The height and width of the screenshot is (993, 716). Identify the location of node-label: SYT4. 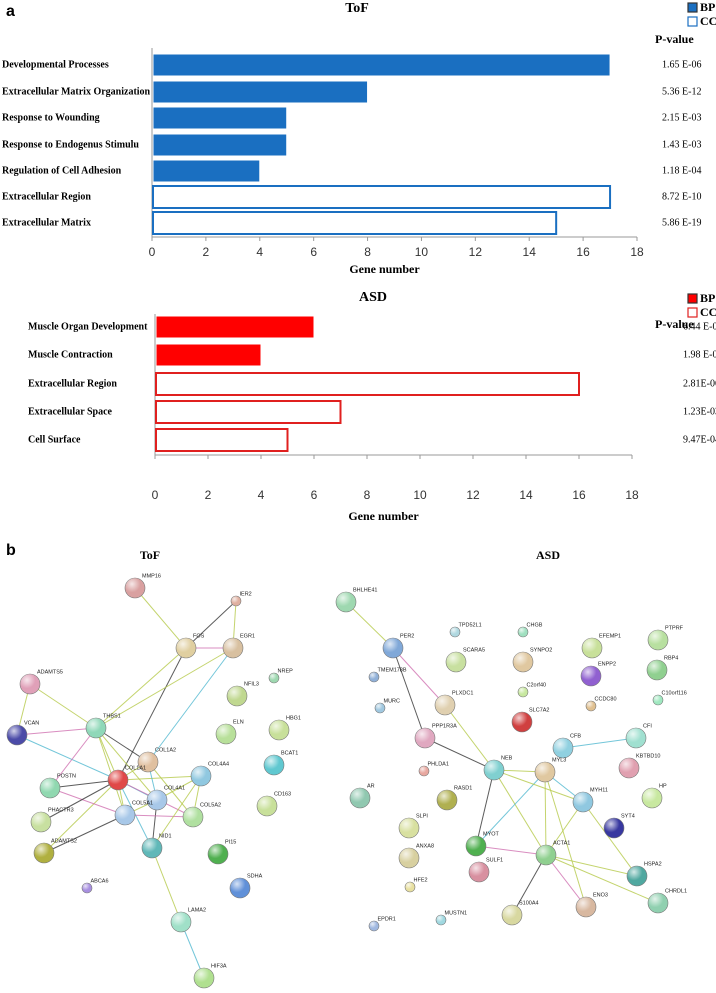
(628, 816).